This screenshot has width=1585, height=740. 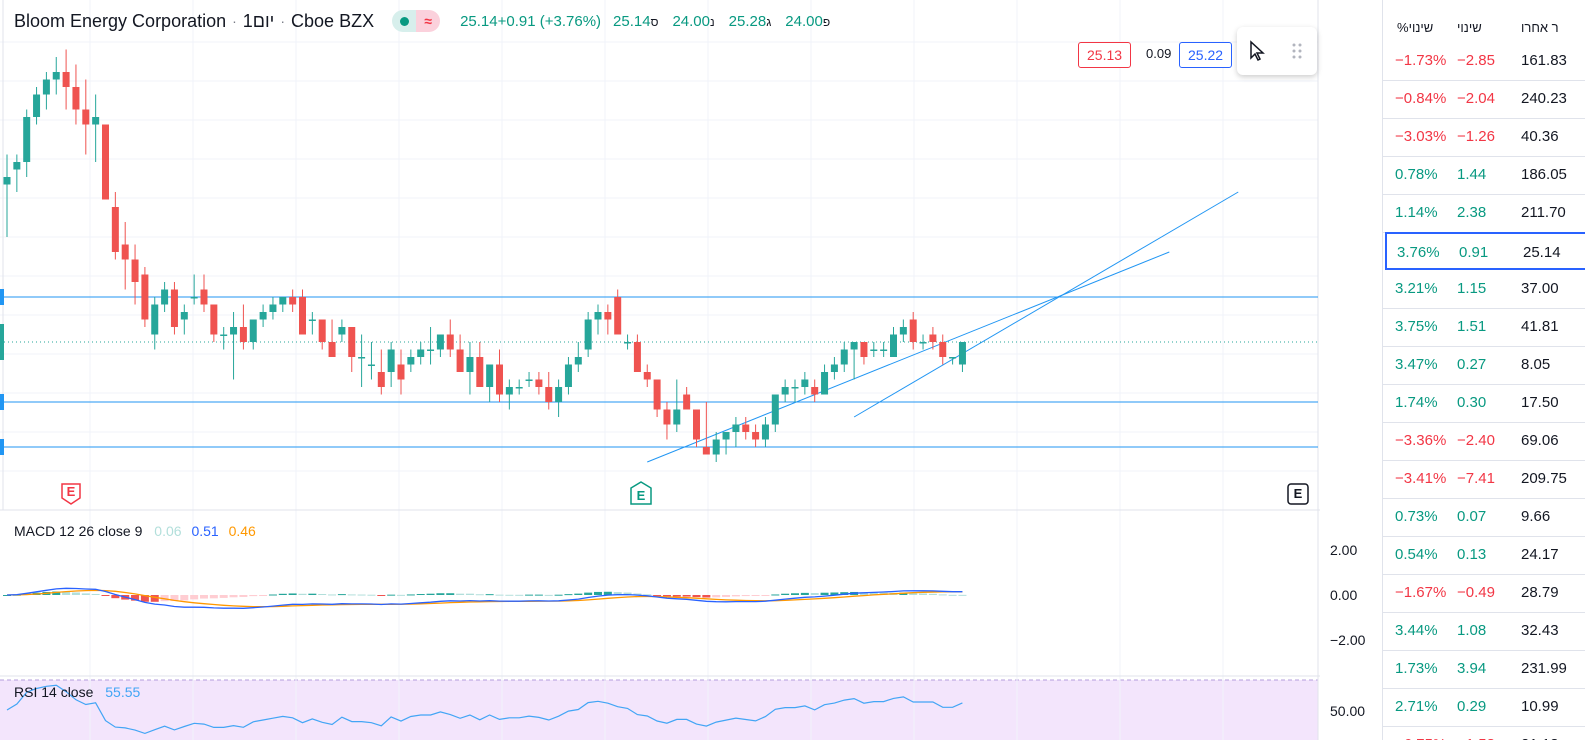 I want to click on exchange-label: Cboe BZX, so click(x=333, y=20).